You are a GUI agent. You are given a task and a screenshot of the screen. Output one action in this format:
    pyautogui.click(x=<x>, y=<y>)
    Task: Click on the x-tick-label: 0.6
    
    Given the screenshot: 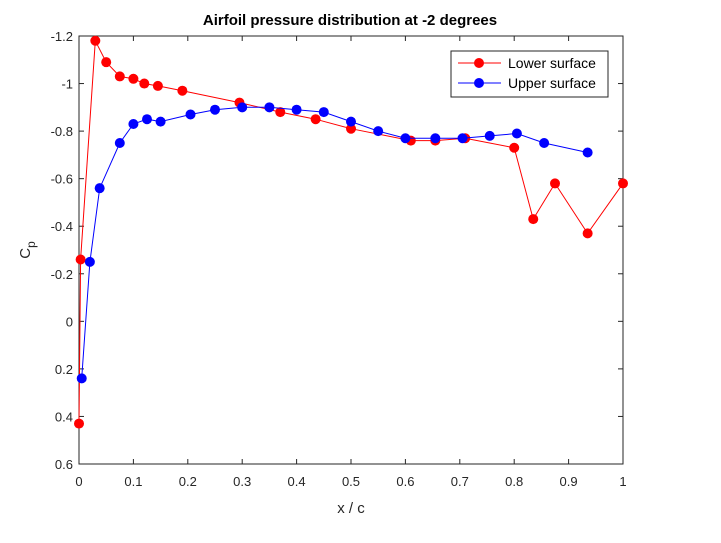 What is the action you would take?
    pyautogui.click(x=405, y=481)
    